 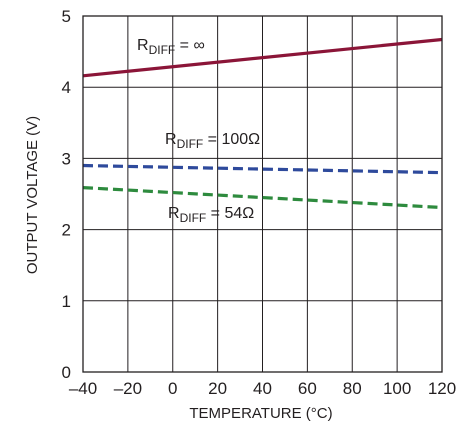 What do you see at coordinates (172, 388) in the screenshot?
I see `x-tick-label: 0` at bounding box center [172, 388].